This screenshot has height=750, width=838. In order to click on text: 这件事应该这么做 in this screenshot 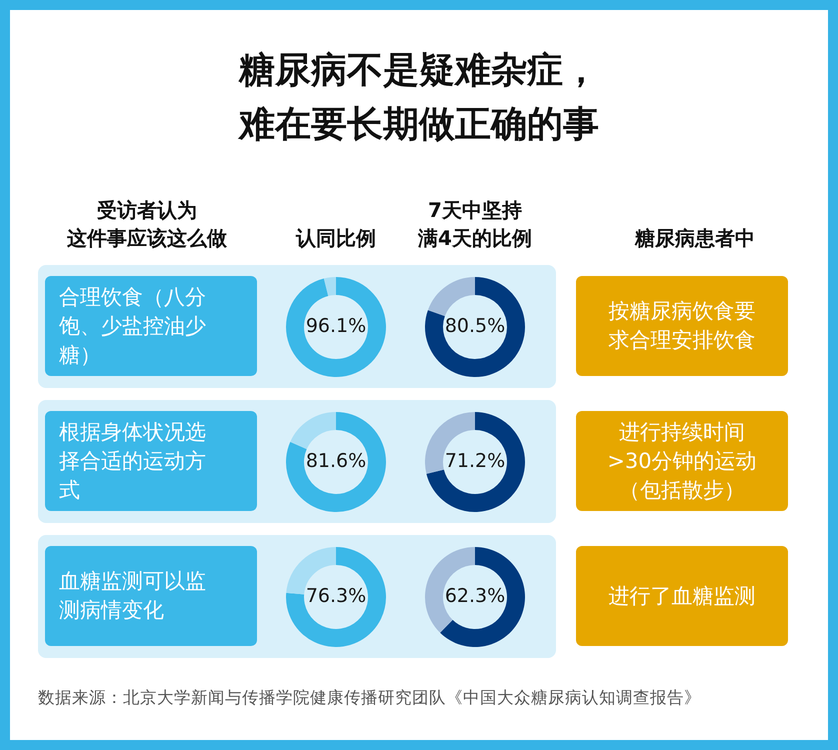, I will do `click(147, 238)`.